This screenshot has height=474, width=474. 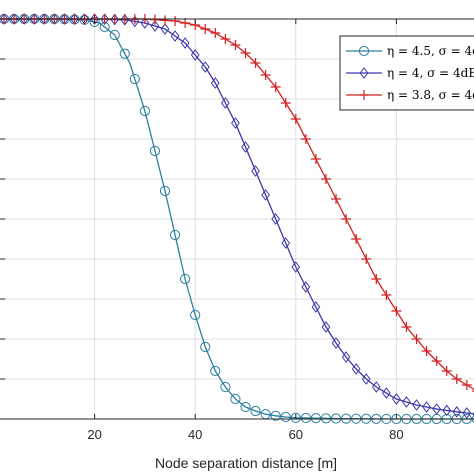 What do you see at coordinates (94, 434) in the screenshot?
I see `x-tick-label: 20` at bounding box center [94, 434].